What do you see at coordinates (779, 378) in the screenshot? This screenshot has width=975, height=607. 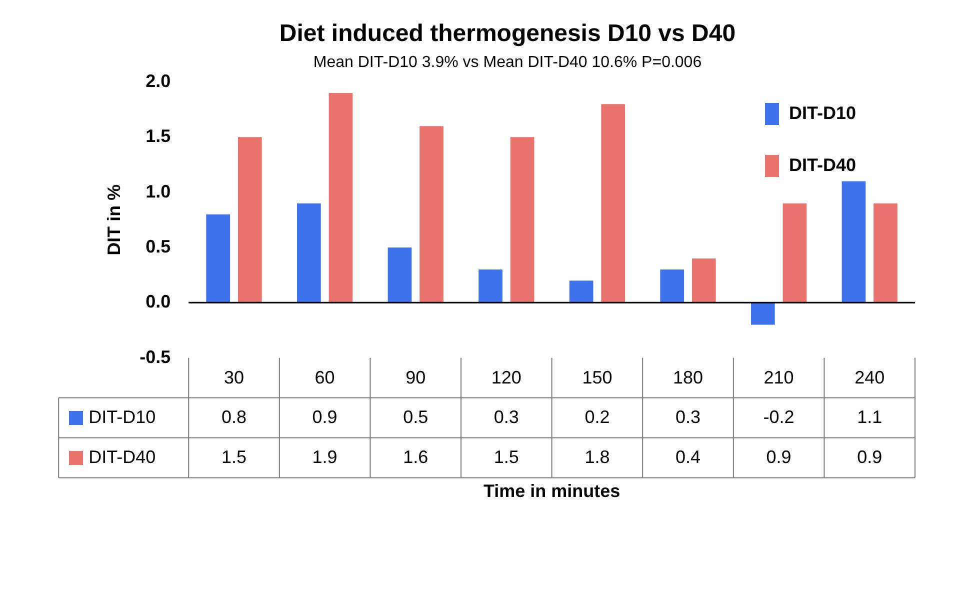 I see `x-tick-label: 210` at bounding box center [779, 378].